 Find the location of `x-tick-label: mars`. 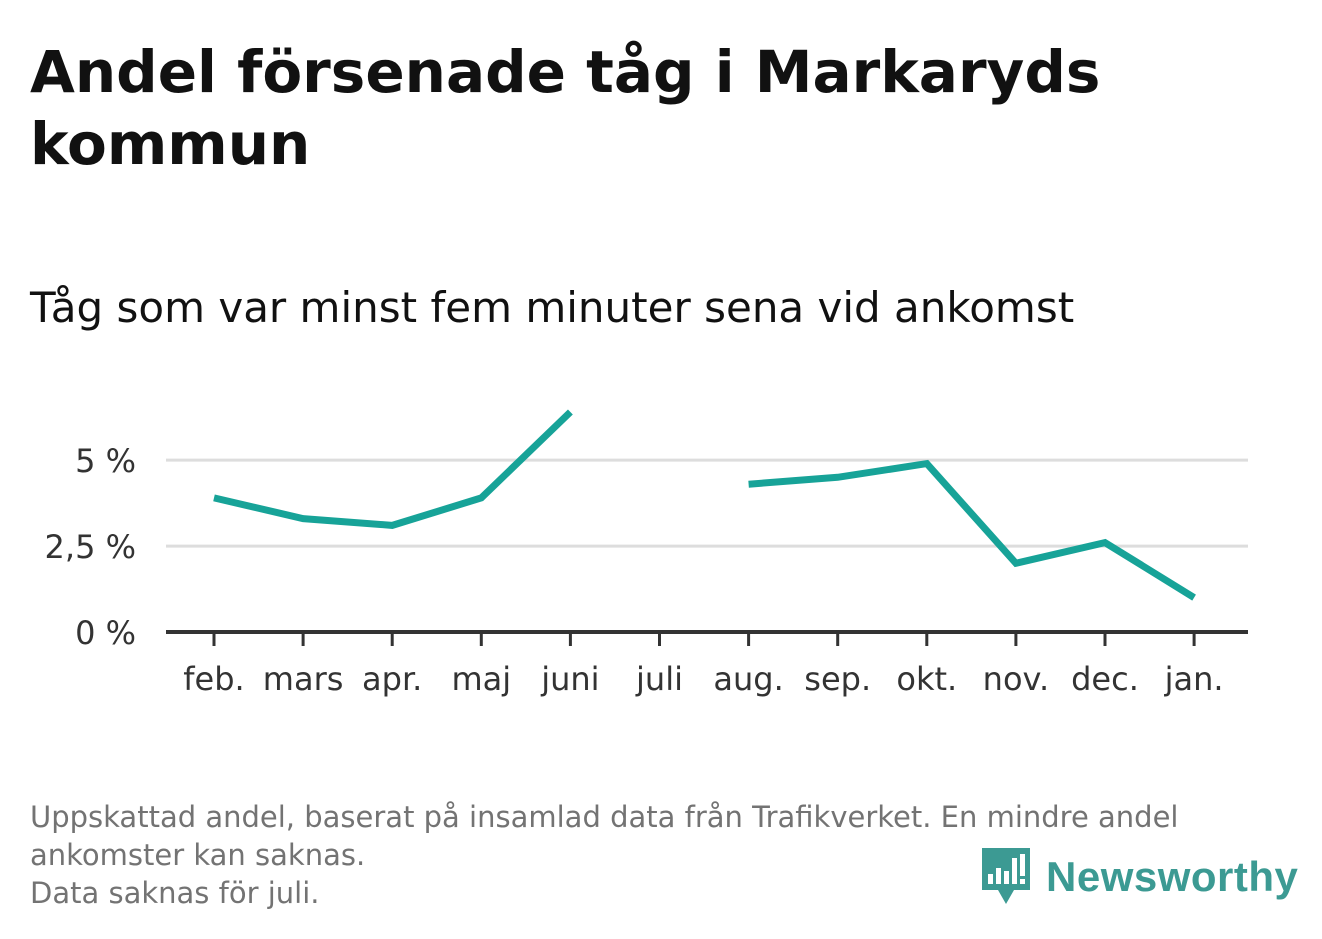

x-tick-label: mars is located at coordinates (303, 679).